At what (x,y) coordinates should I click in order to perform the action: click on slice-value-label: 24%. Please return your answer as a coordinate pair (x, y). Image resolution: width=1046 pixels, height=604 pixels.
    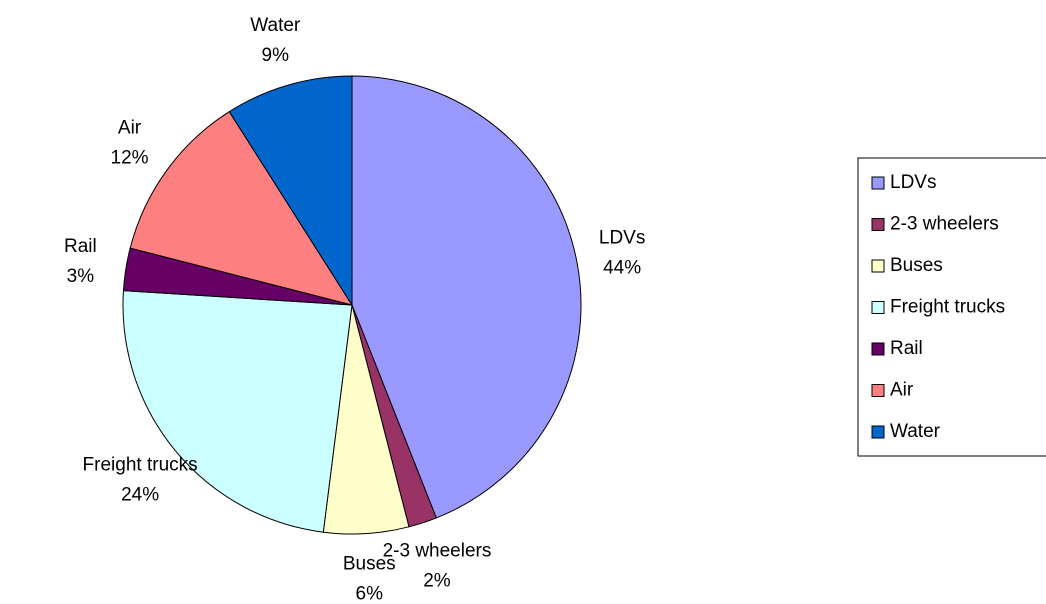
    Looking at the image, I should click on (140, 494).